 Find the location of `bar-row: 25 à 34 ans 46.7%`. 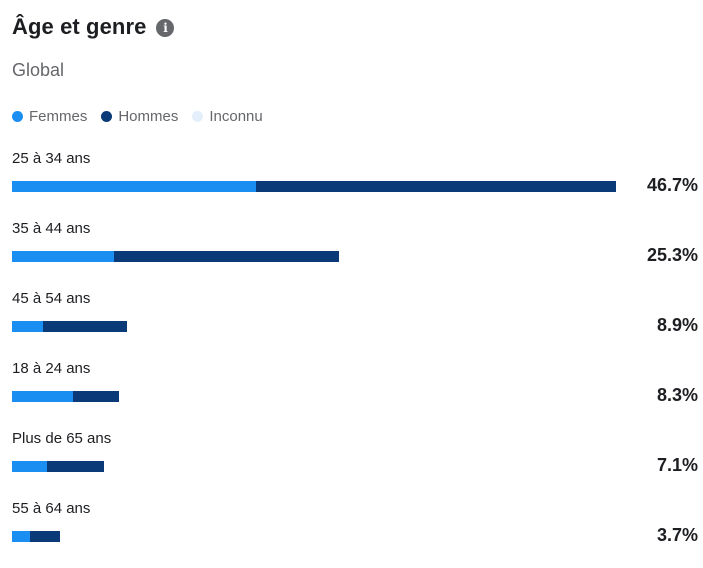

bar-row: 25 à 34 ans 46.7% is located at coordinates (355, 183).